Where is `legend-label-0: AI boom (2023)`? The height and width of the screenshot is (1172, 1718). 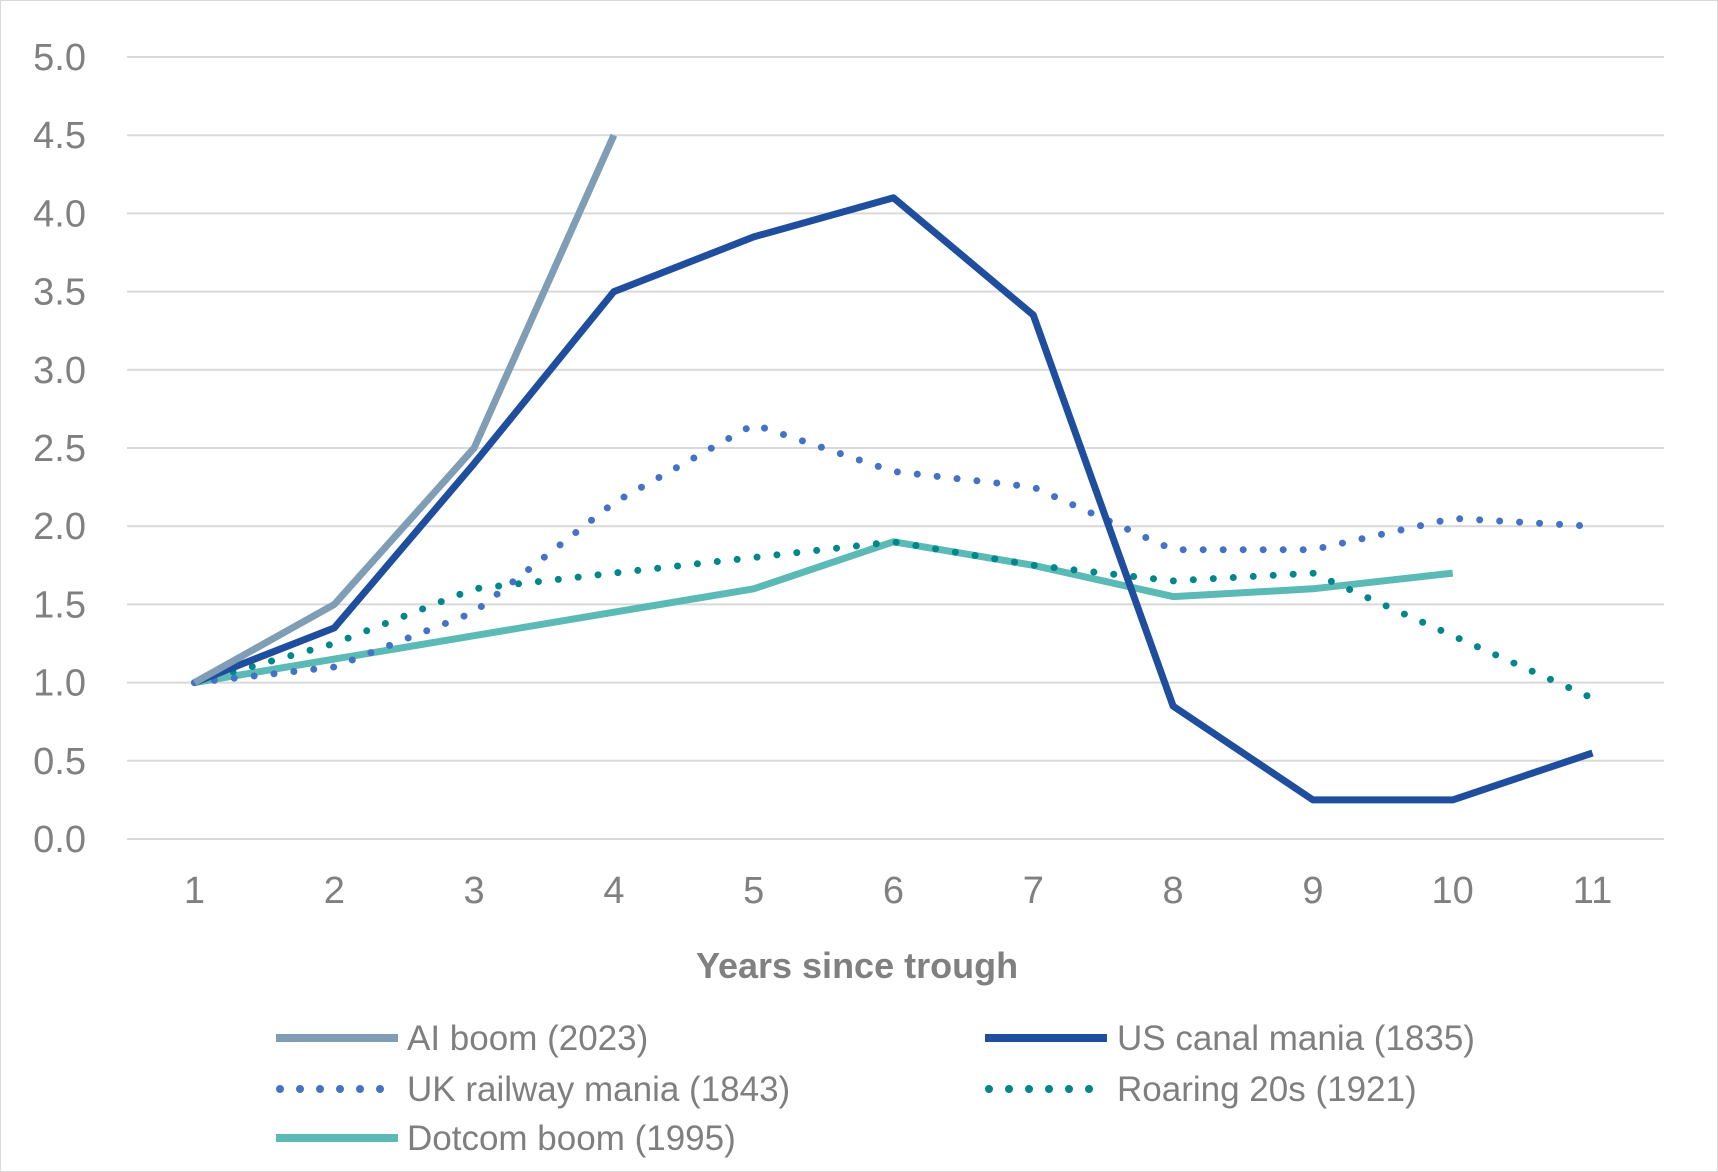
legend-label-0: AI boom (2023) is located at coordinates (527, 1038).